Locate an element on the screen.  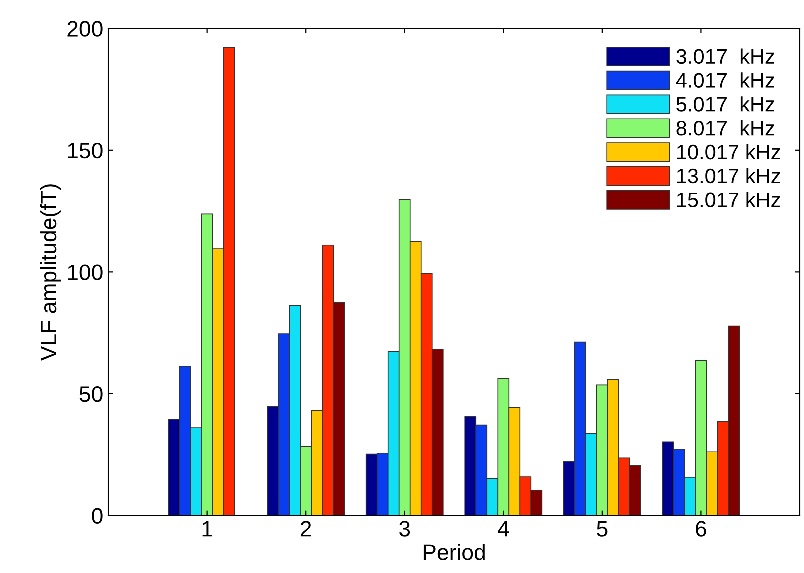
legend-label: 4.017 kHz is located at coordinates (725, 80).